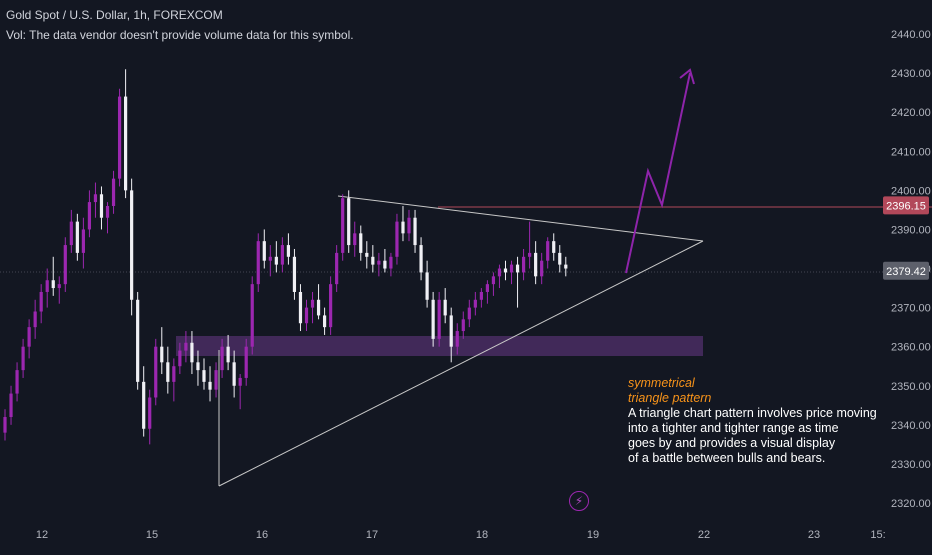 This screenshot has height=555, width=932. Describe the element at coordinates (262, 535) in the screenshot. I see `x-tick-label: 16` at that location.